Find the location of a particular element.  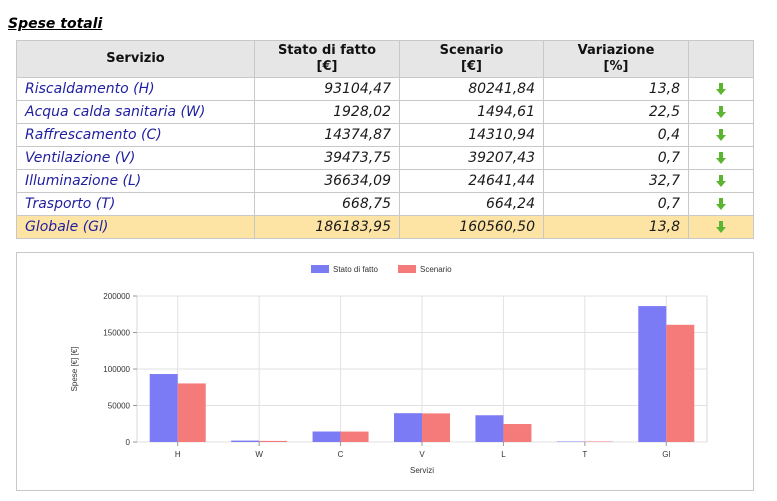

service-name: Acqua calda sanitaria (W) is located at coordinates (135, 112).